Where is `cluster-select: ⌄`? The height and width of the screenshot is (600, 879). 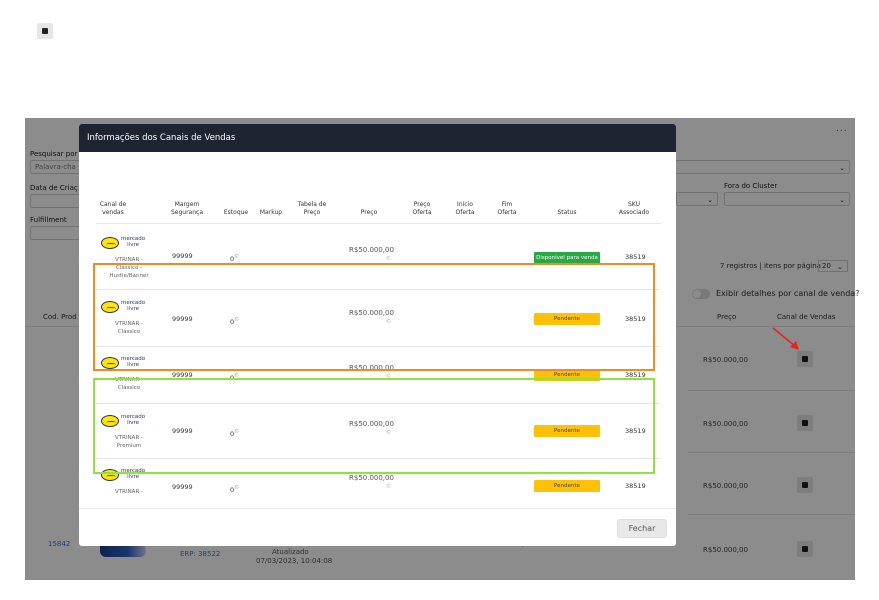 cluster-select: ⌄ is located at coordinates (787, 199).